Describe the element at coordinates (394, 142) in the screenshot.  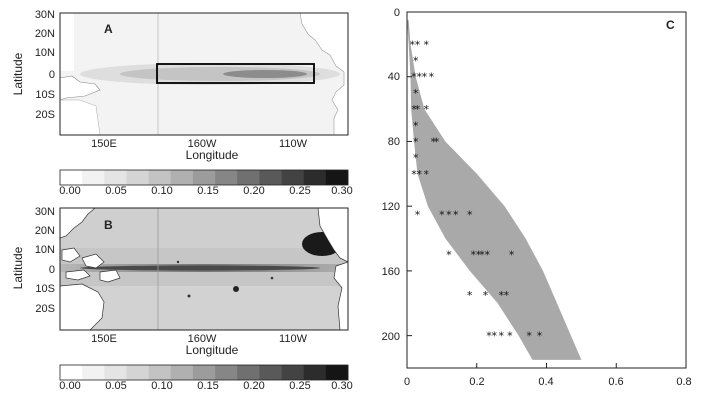
I see `panel-c-ytick: 80` at that location.